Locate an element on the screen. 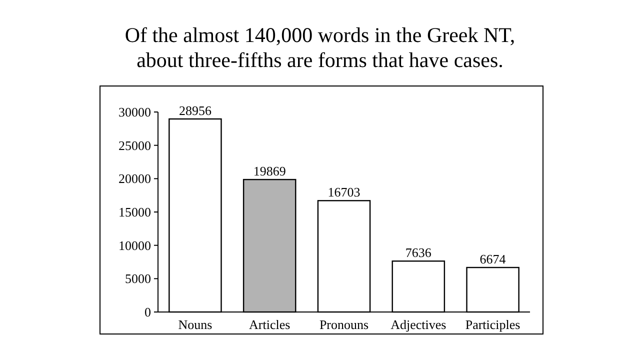  x-tick-label: Pronouns is located at coordinates (344, 324).